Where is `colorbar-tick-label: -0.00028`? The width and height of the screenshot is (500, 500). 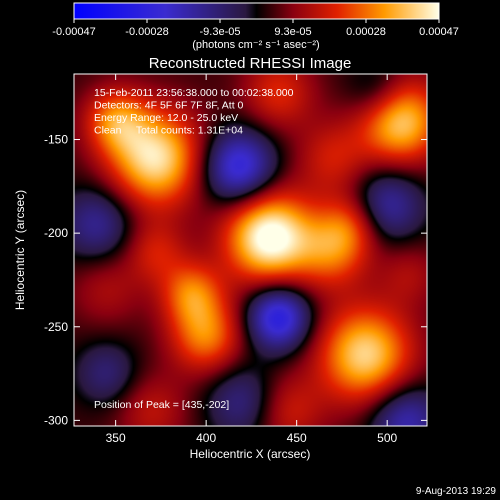 colorbar-tick-label: -0.00028 is located at coordinates (146, 32).